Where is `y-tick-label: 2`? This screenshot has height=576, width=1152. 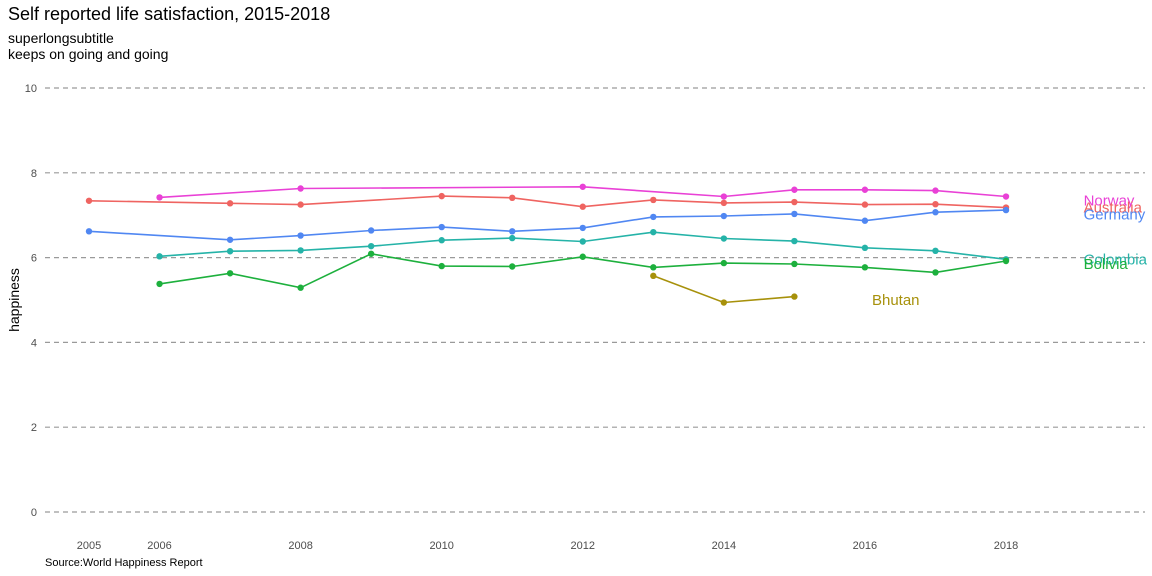 y-tick-label: 2 is located at coordinates (34, 428).